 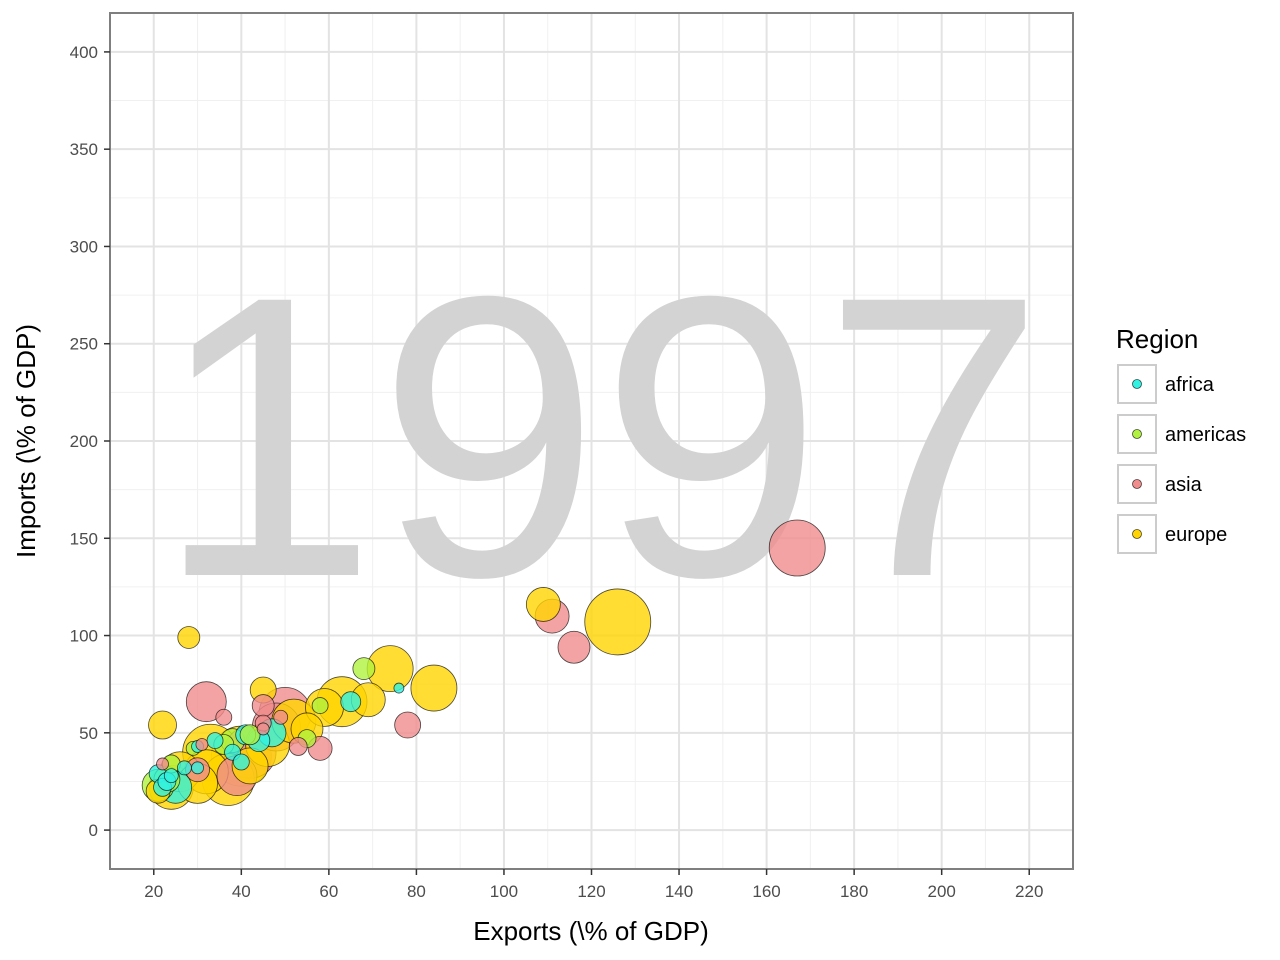 What do you see at coordinates (1029, 891) in the screenshot?
I see `x-tick-label: 220` at bounding box center [1029, 891].